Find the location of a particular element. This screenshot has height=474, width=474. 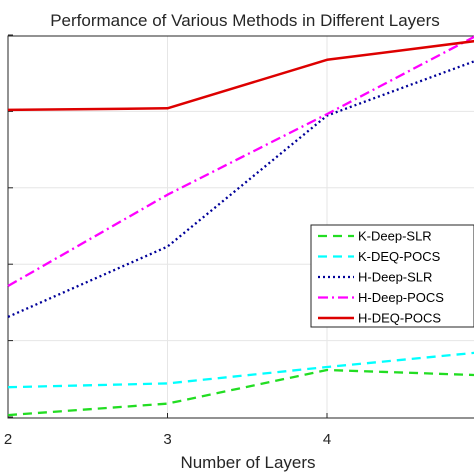

legend-label: H-DEQ-POCS is located at coordinates (399, 318).